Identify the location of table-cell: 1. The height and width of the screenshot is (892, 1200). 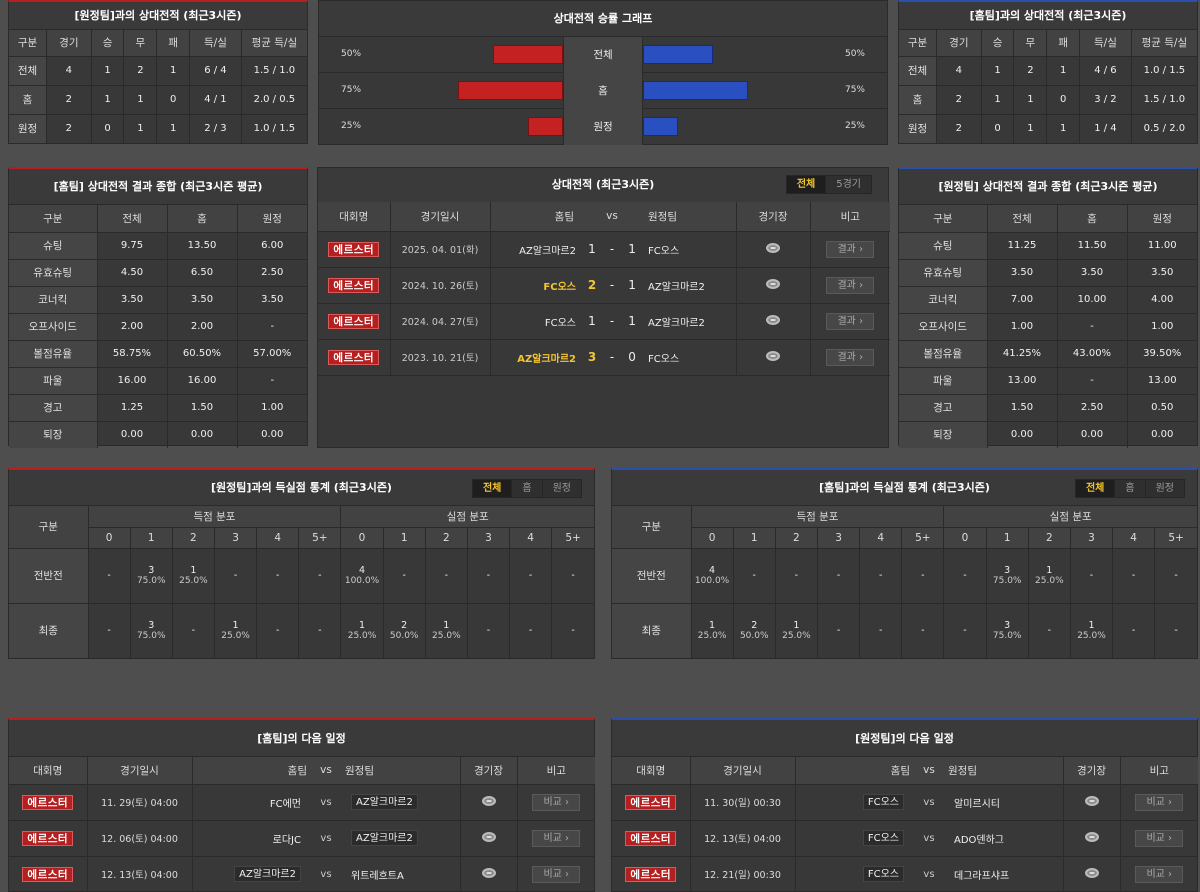
(173, 128).